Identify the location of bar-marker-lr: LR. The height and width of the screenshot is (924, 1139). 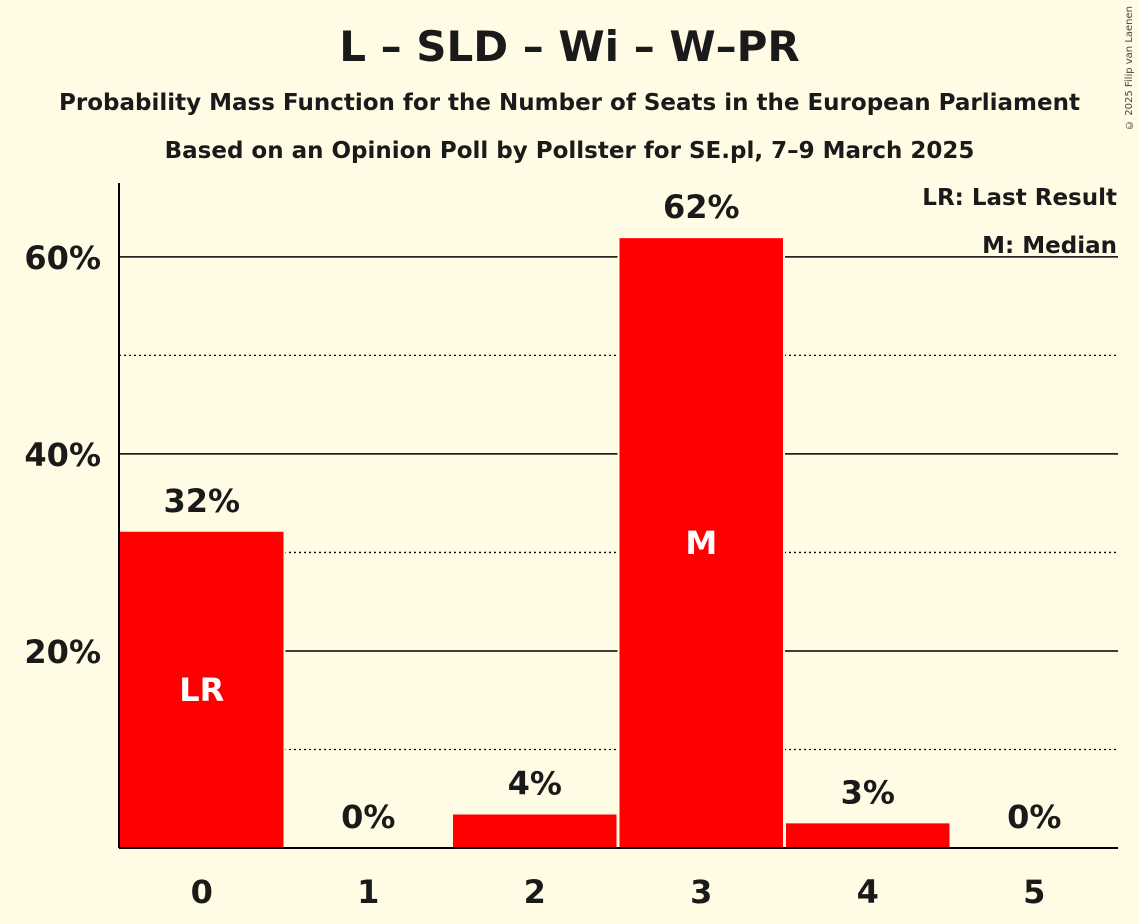
(201, 690).